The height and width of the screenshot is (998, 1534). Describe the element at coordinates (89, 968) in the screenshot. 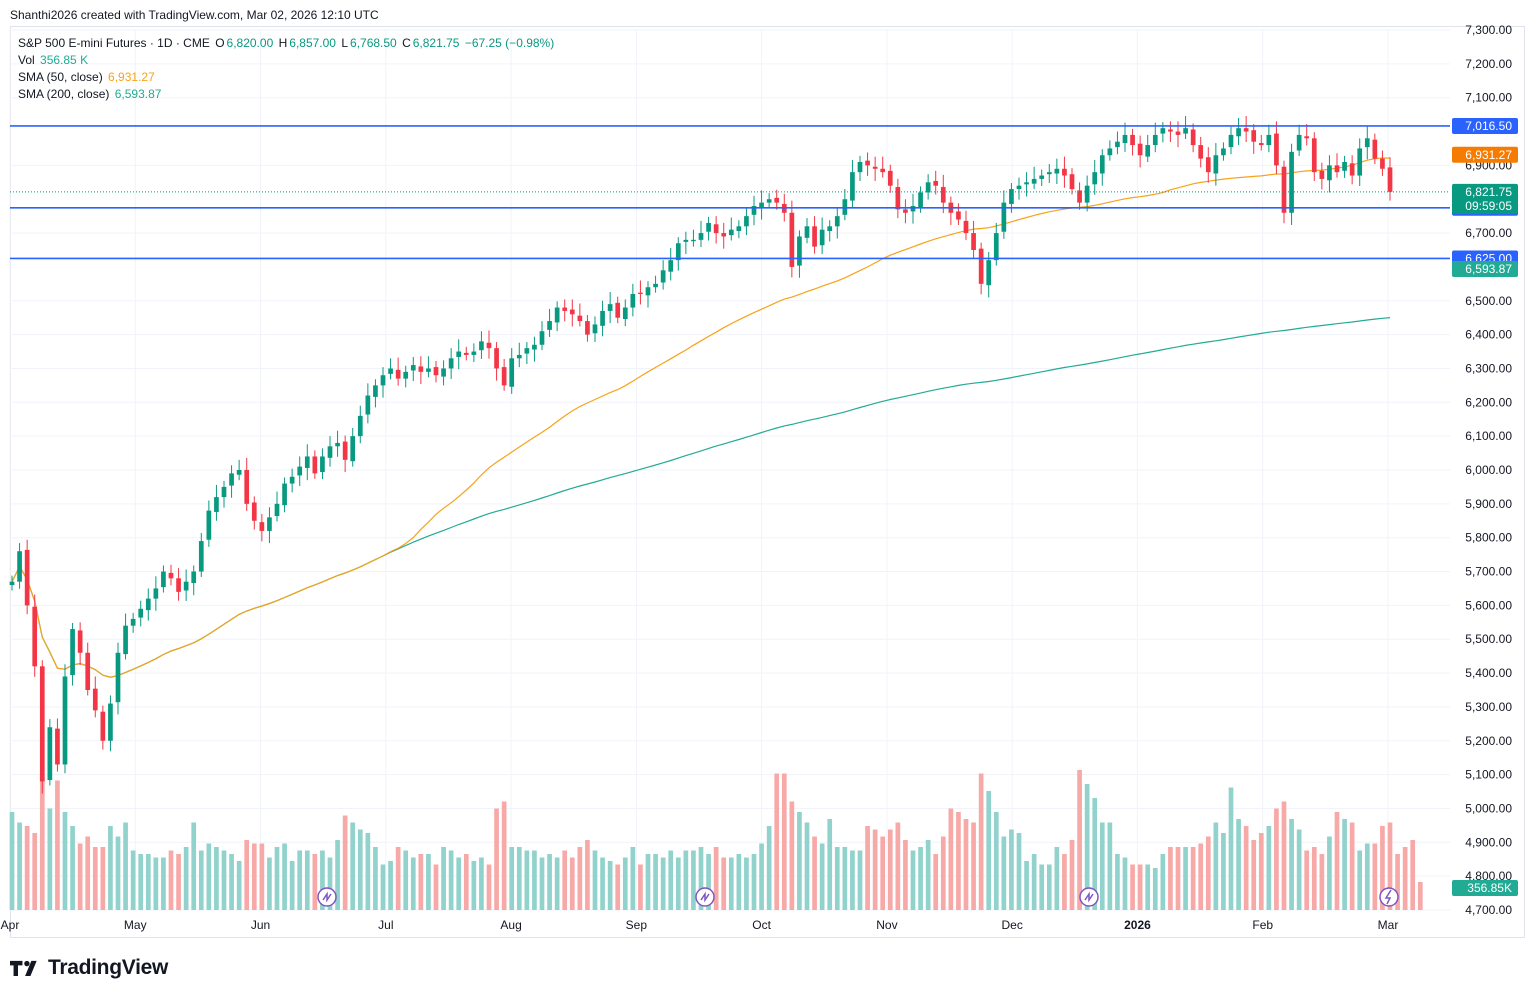

I see `tradingview-brand: TradingView` at that location.